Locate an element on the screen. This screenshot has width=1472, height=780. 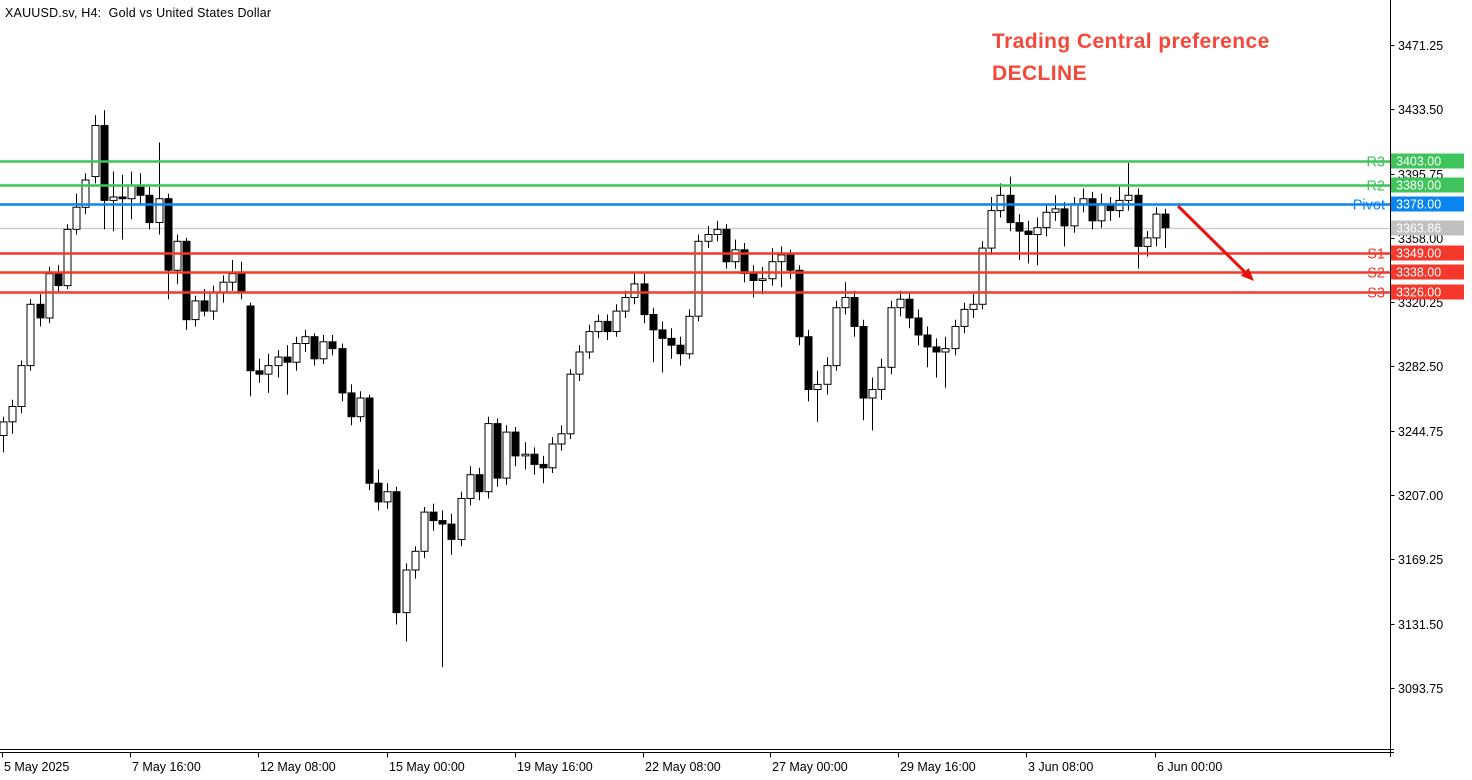
y-axis-label: 3471.25 is located at coordinates (1420, 46).